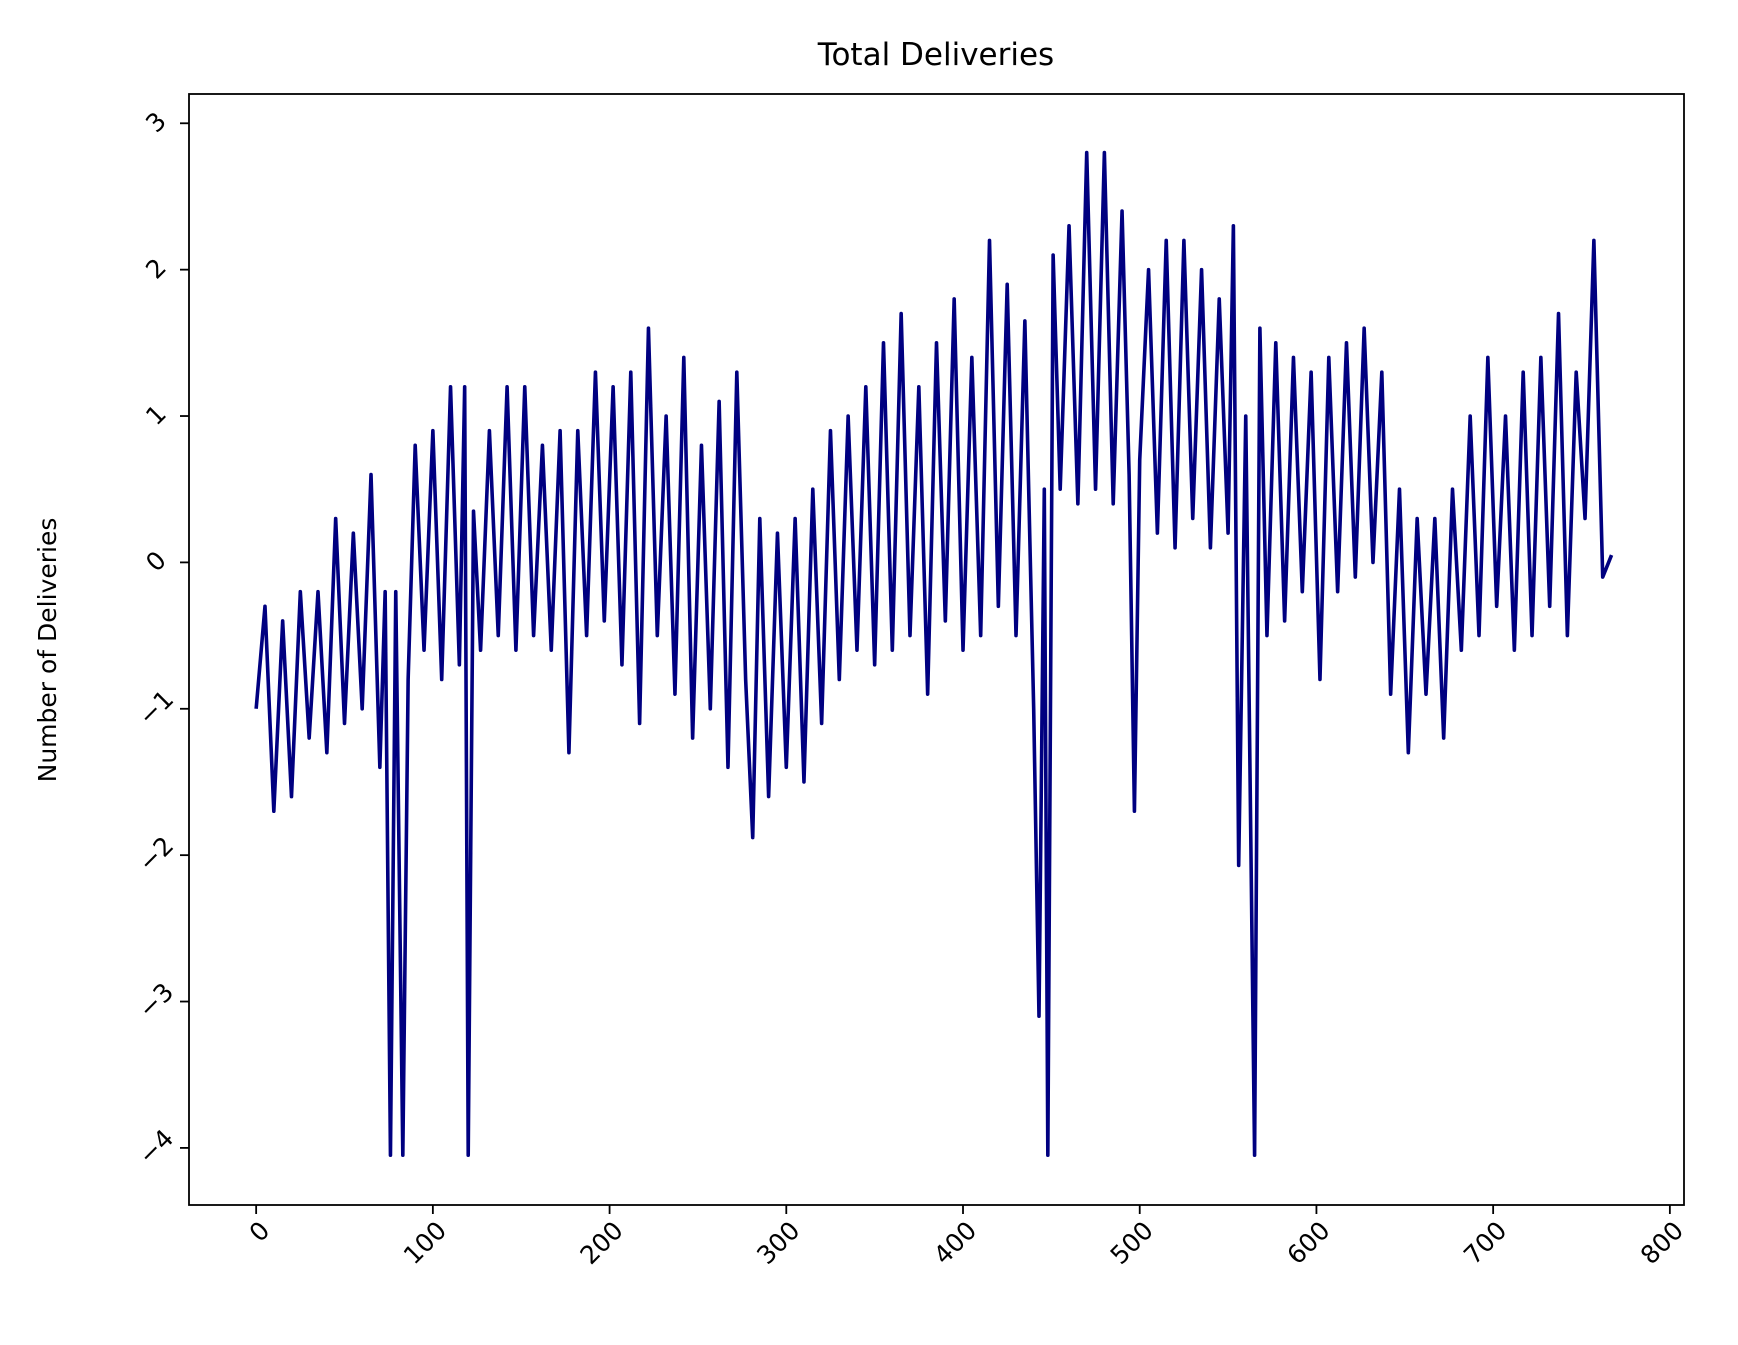  What do you see at coordinates (156, 1147) in the screenshot?
I see `y-tick-label: −4` at bounding box center [156, 1147].